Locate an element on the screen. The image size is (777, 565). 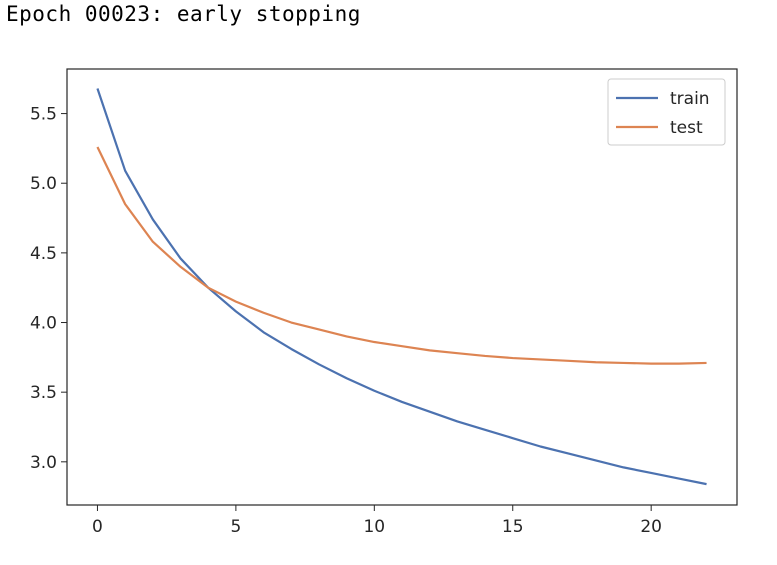
console-output: Epoch 00023: early stopping is located at coordinates (183, 14).